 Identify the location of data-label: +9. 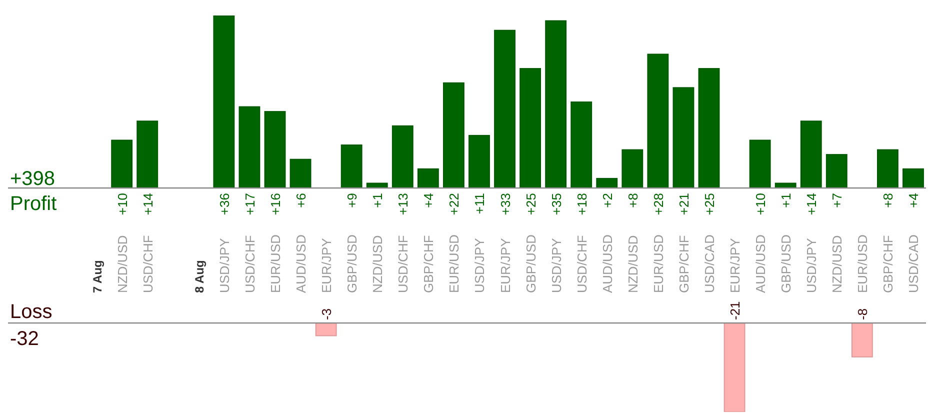
(352, 200).